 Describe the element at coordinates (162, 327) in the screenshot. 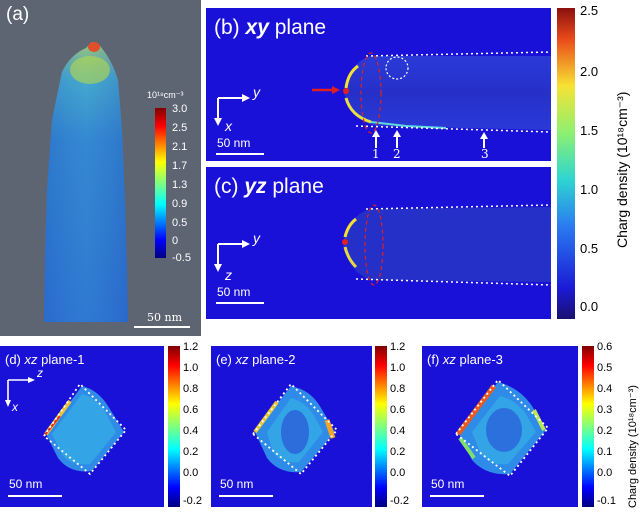

I see `scale-bar-a` at that location.